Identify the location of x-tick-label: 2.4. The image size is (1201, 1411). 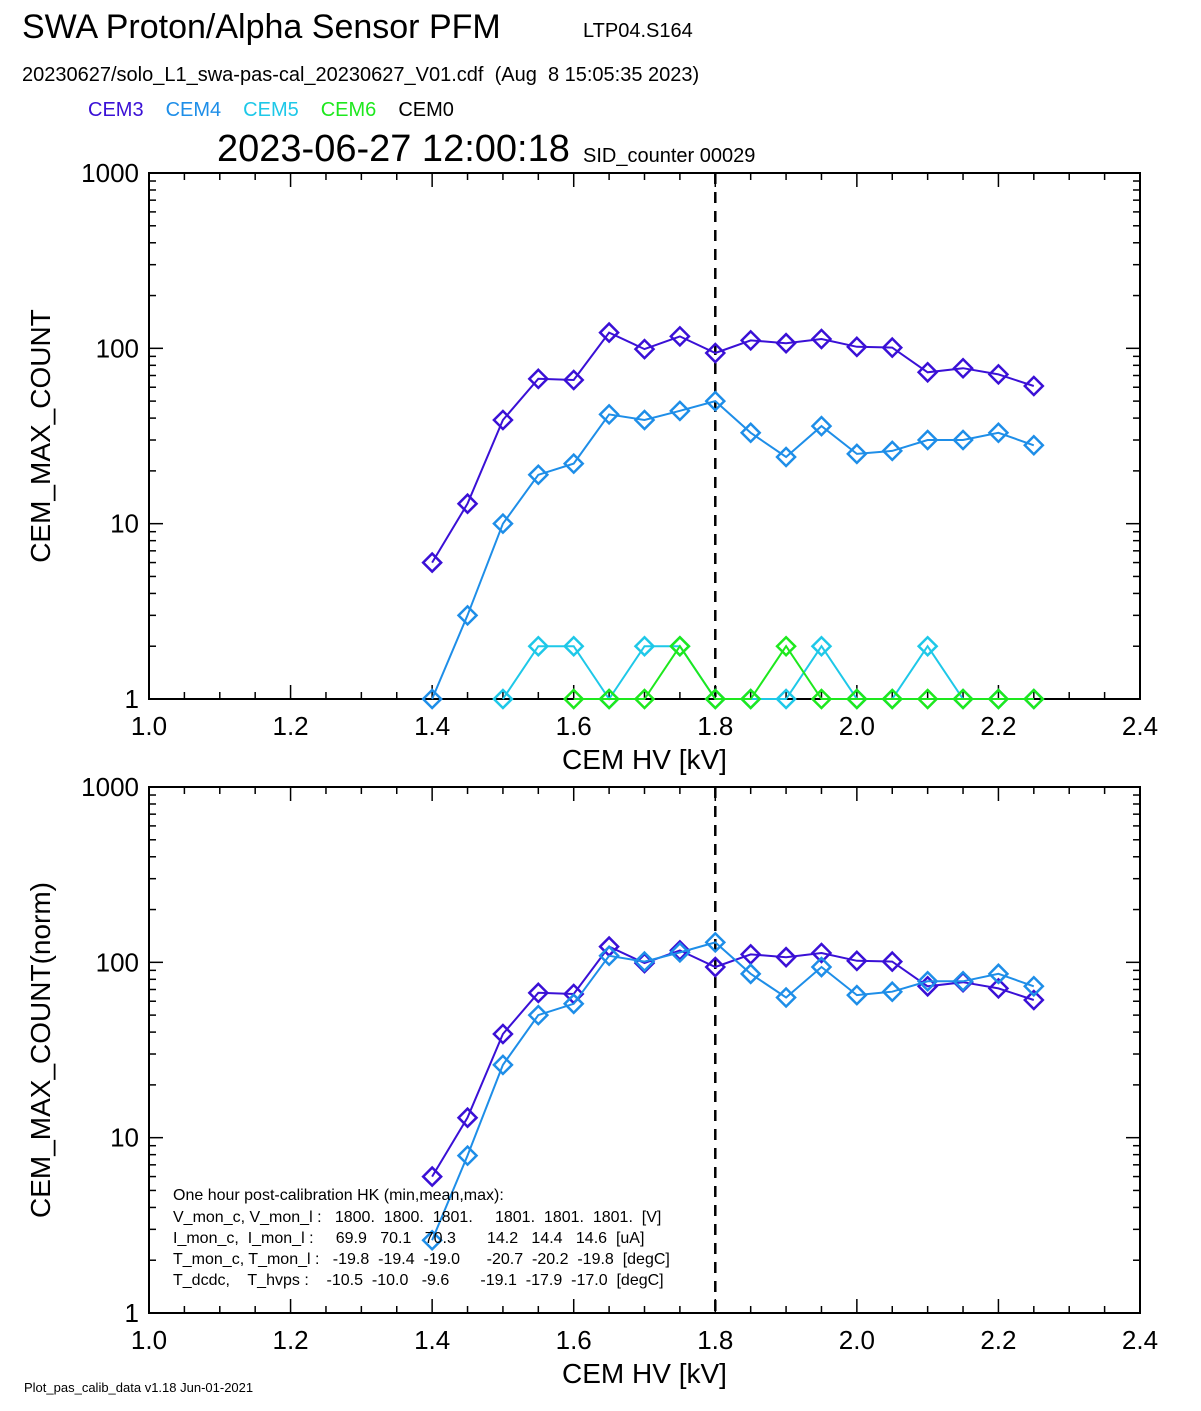
(1140, 726).